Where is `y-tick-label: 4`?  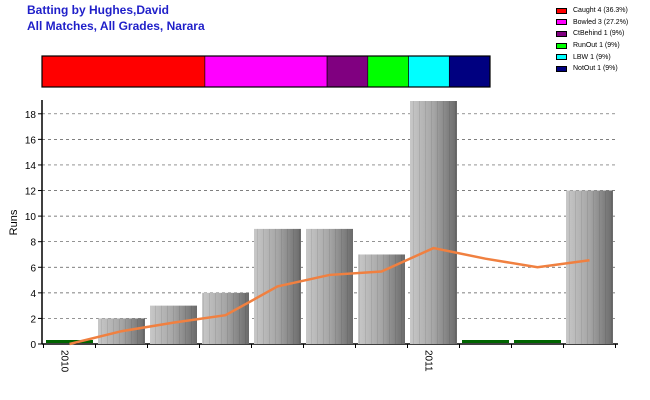 y-tick-label: 4 is located at coordinates (33, 294).